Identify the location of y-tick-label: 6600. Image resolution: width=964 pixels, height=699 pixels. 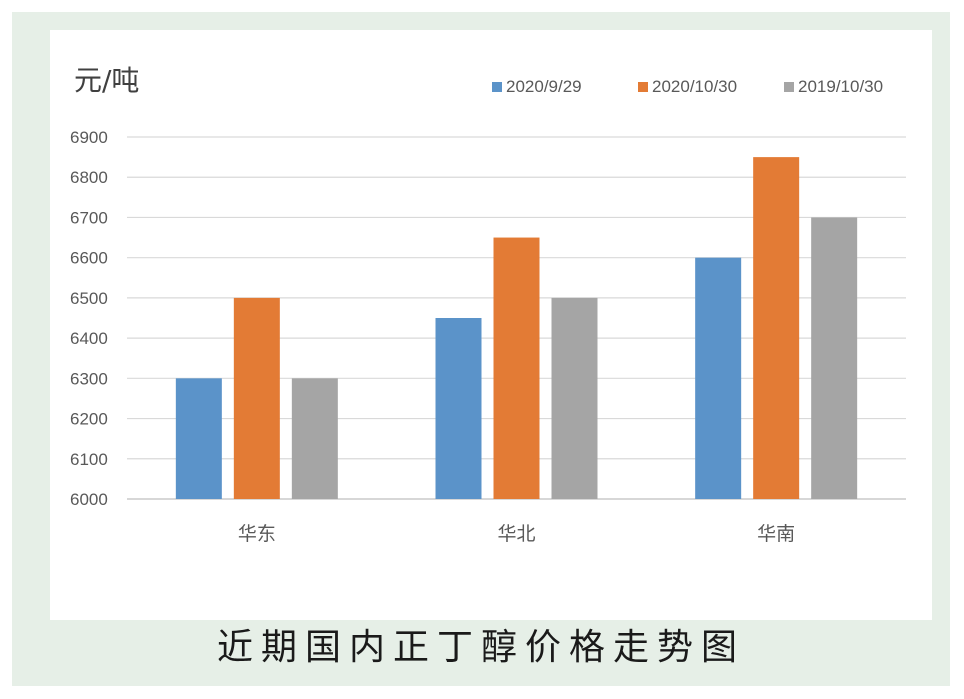
(89, 258).